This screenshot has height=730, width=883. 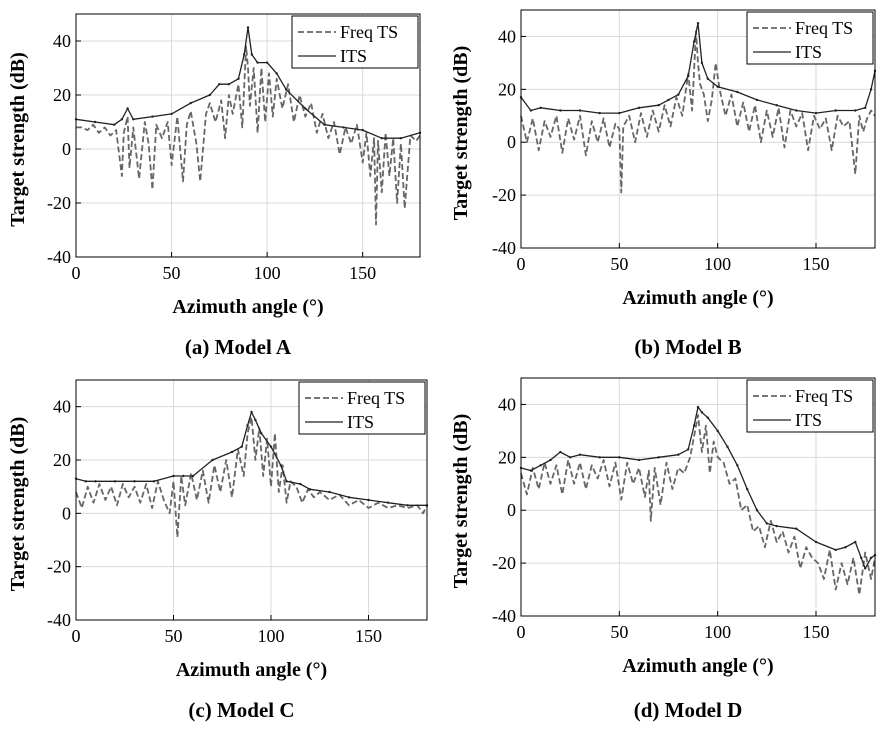 What do you see at coordinates (688, 710) in the screenshot?
I see `panel-caption: (d) Model D` at bounding box center [688, 710].